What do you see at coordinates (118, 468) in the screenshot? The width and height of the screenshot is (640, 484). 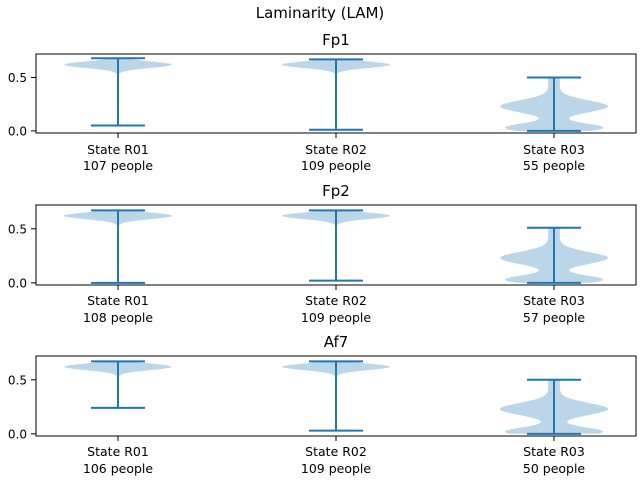 I see `x-tick-count: 106 people` at bounding box center [118, 468].